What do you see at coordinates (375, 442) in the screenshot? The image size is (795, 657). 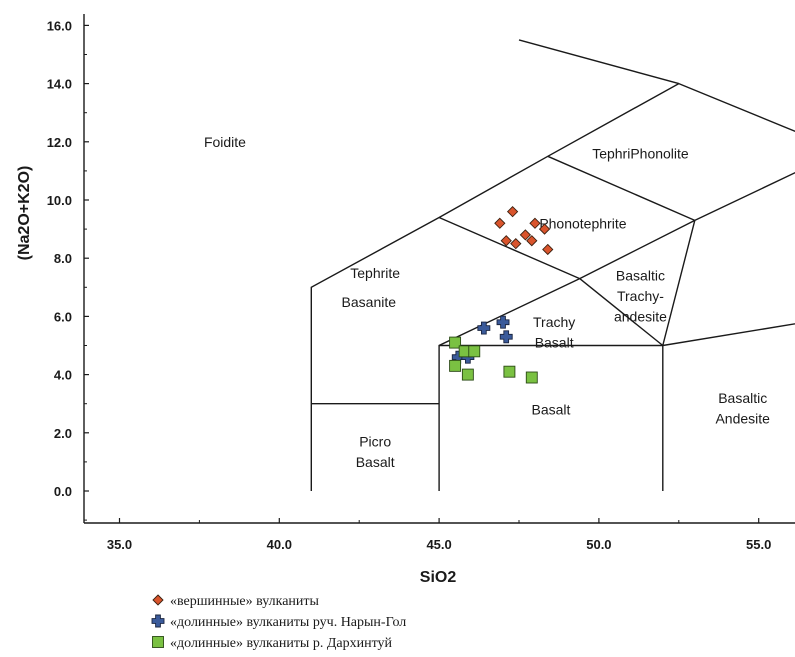 I see `field-label: Picro` at bounding box center [375, 442].